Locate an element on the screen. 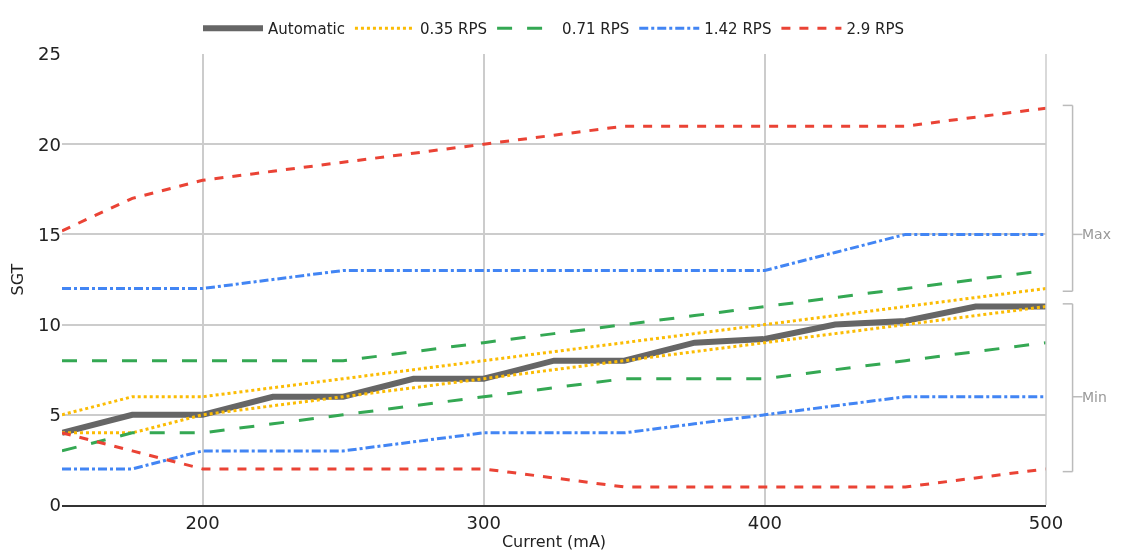  y-axis-title: SGT is located at coordinates (17, 279).